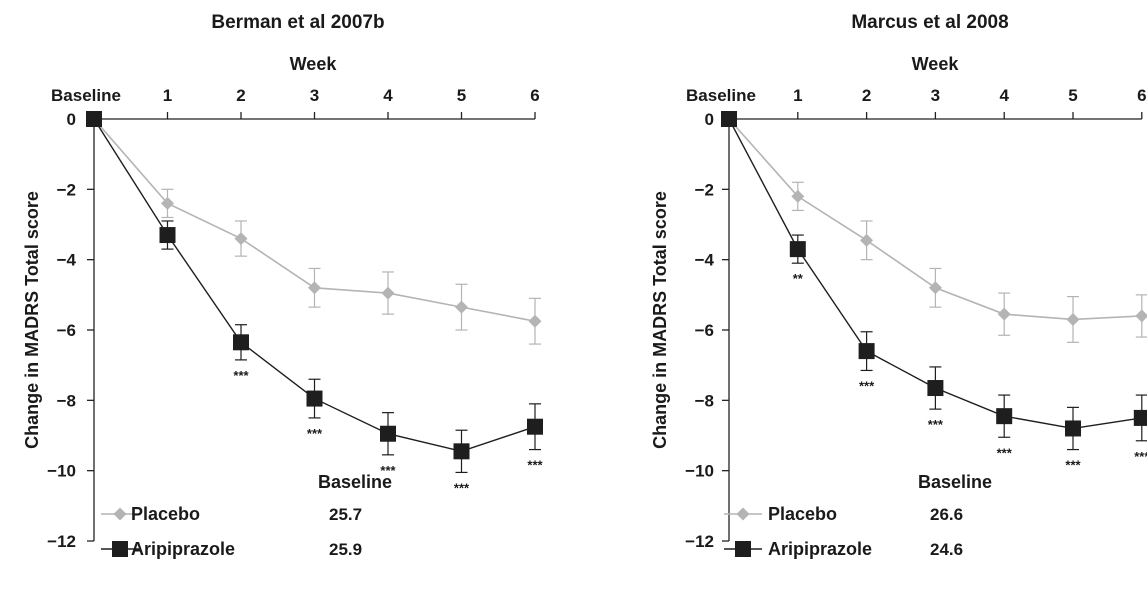 Image resolution: width=1147 pixels, height=596 pixels. Describe the element at coordinates (798, 278) in the screenshot. I see `significance-label: **` at that location.